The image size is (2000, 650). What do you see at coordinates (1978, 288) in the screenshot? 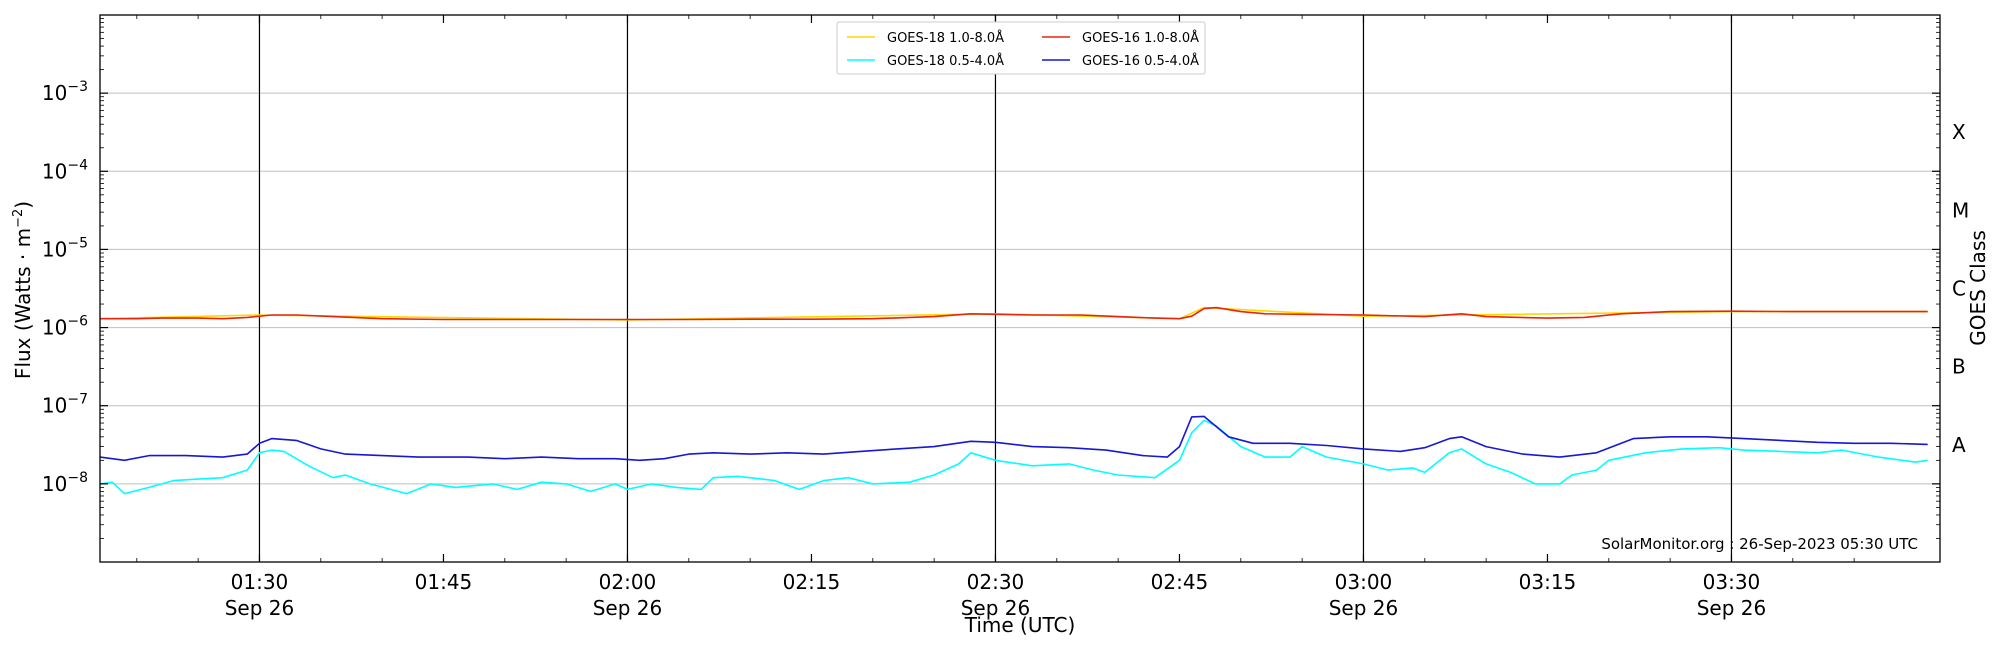
I see `goes-class-axis-label: GOES Class` at bounding box center [1978, 288].